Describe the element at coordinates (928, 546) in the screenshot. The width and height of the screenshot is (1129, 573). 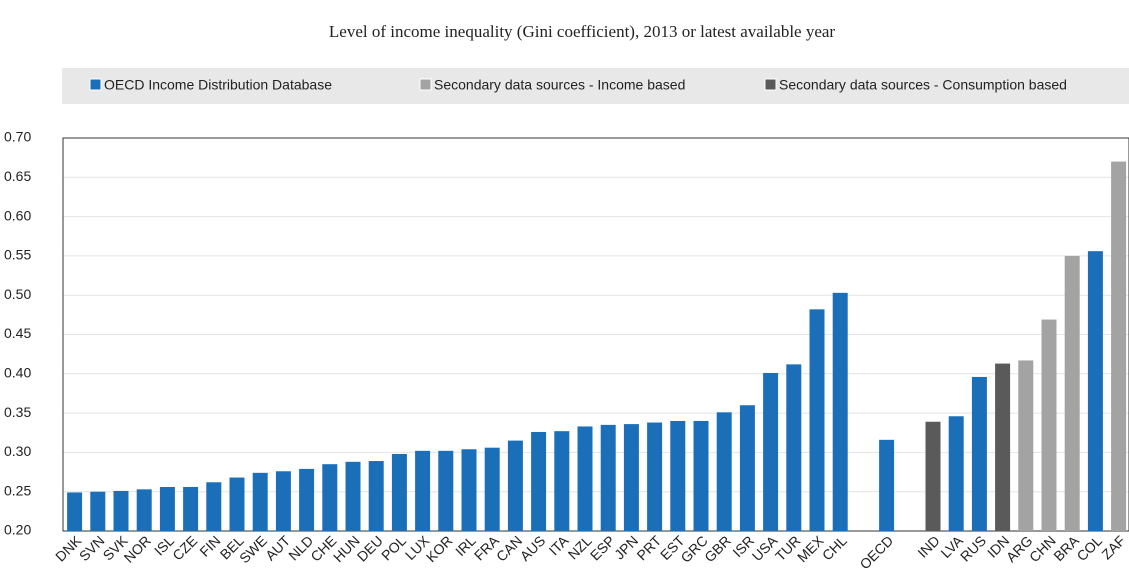
I see `x-tick-label: IND` at that location.